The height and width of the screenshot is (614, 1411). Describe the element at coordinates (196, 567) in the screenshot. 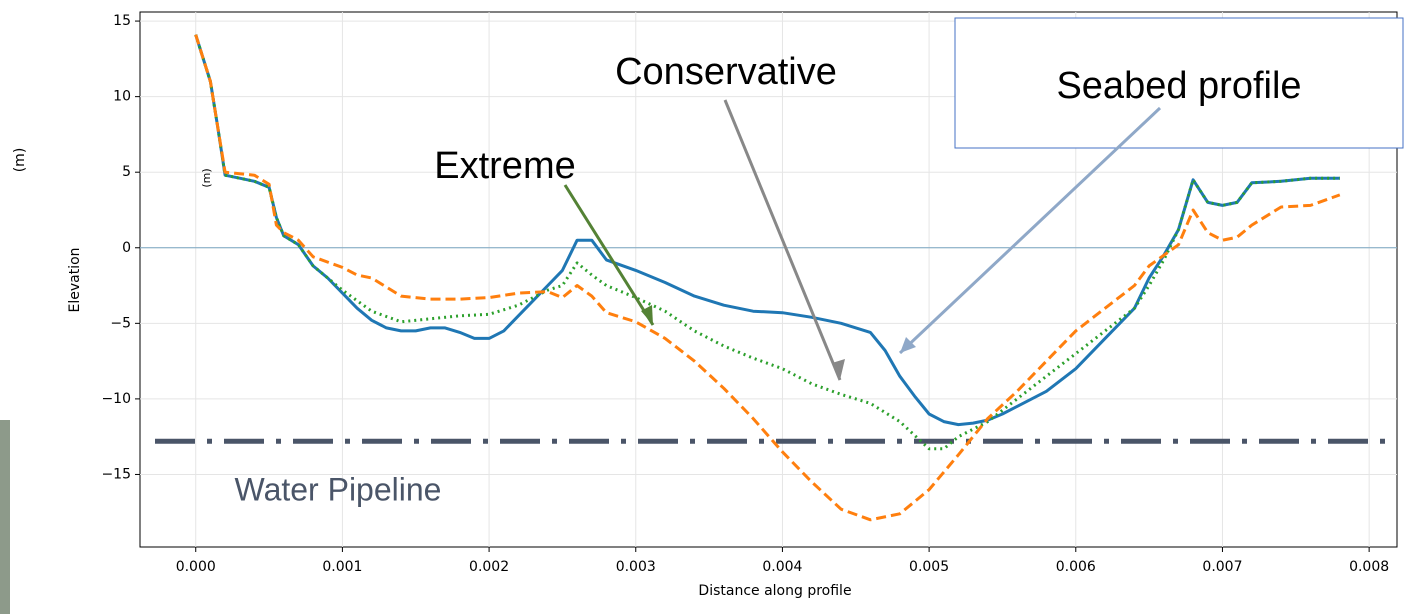

I see `x-tick-label: 0.000` at that location.